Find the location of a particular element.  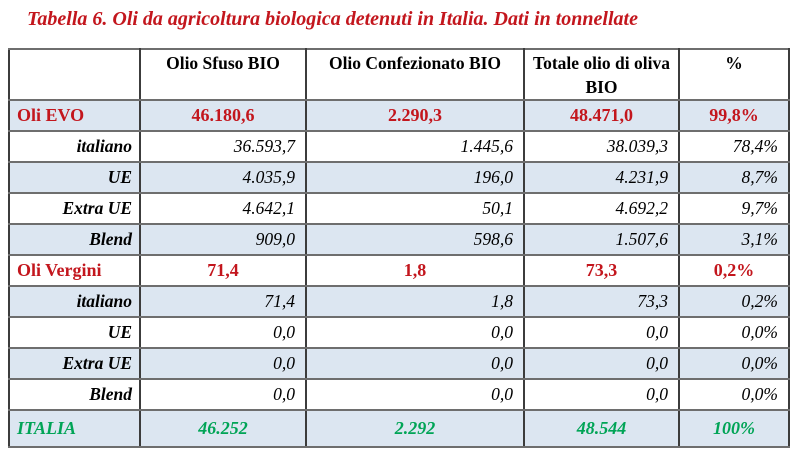

value-cell: 8,7% is located at coordinates (734, 177).